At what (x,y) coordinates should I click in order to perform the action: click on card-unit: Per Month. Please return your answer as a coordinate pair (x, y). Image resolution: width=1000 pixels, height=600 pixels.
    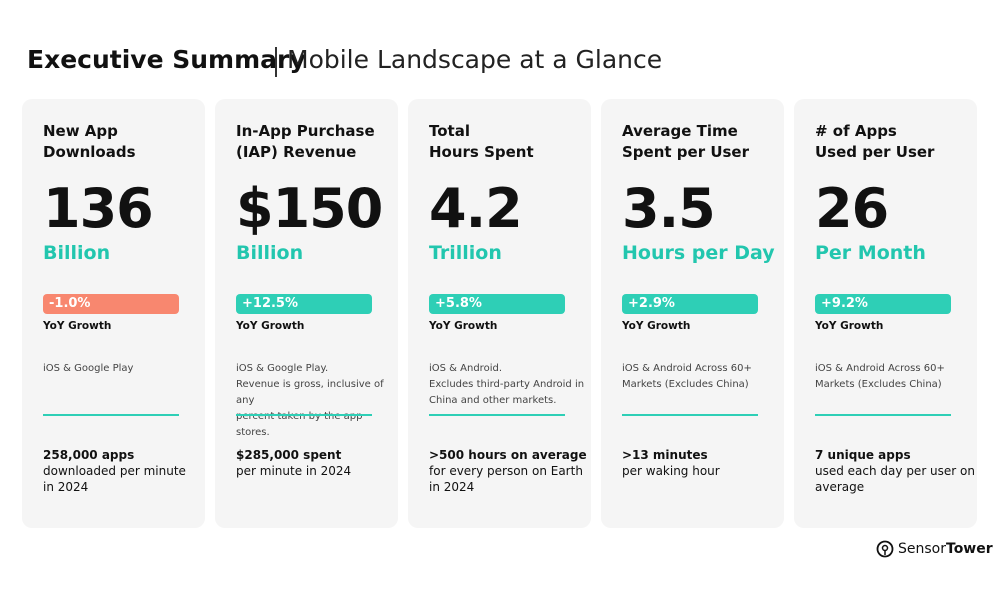
    Looking at the image, I should click on (870, 253).